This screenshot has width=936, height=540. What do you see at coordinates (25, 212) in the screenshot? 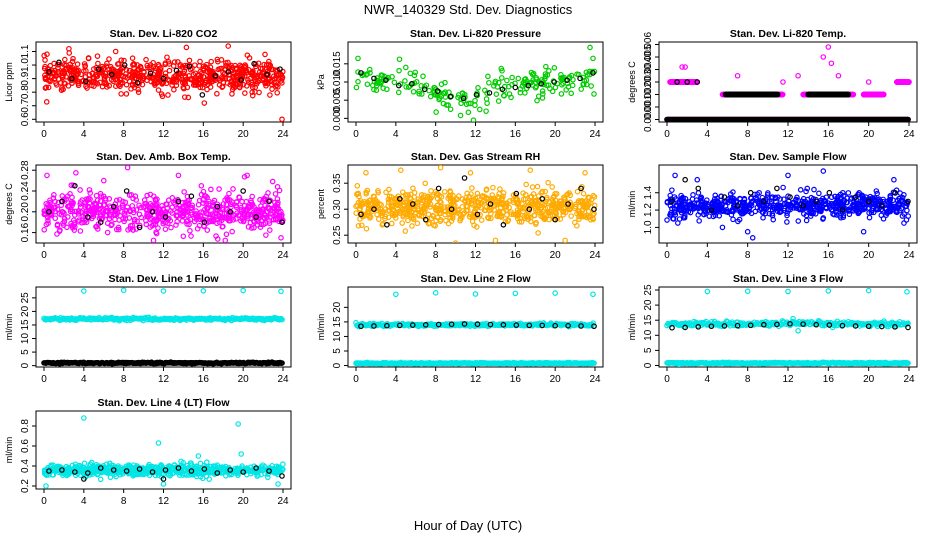
I see `y-tick-label: 0.20` at bounding box center [25, 212].